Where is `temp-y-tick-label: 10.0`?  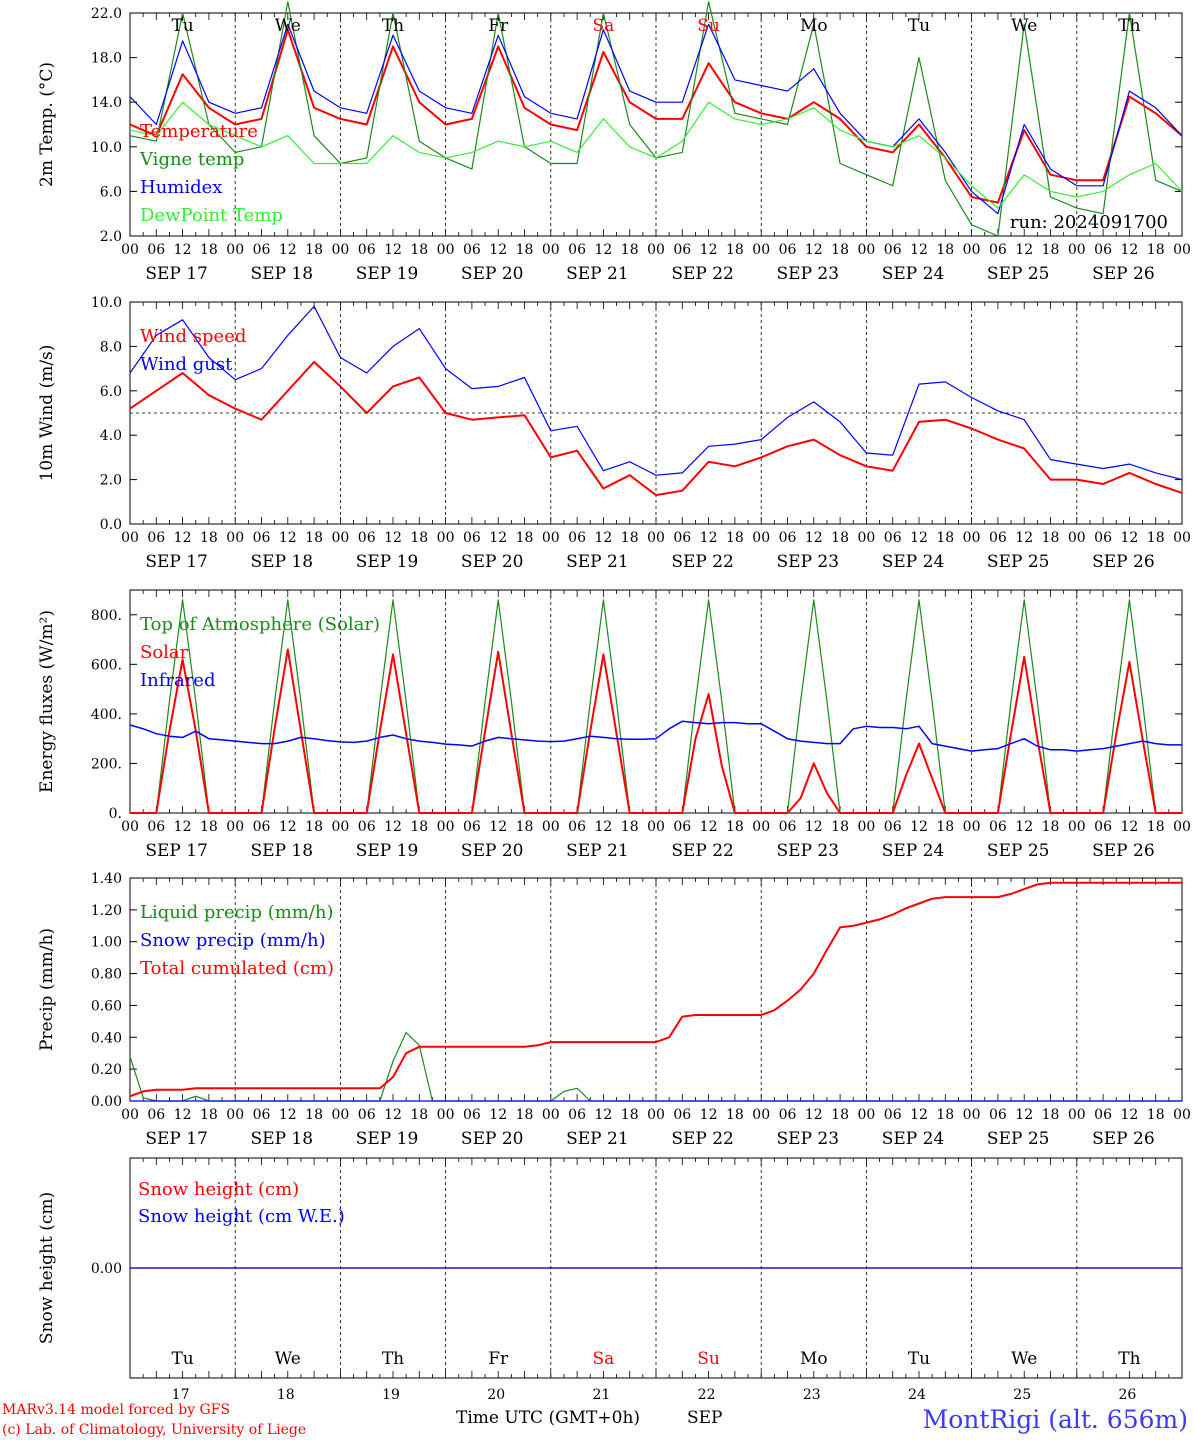
temp-y-tick-label: 10.0 is located at coordinates (106, 148).